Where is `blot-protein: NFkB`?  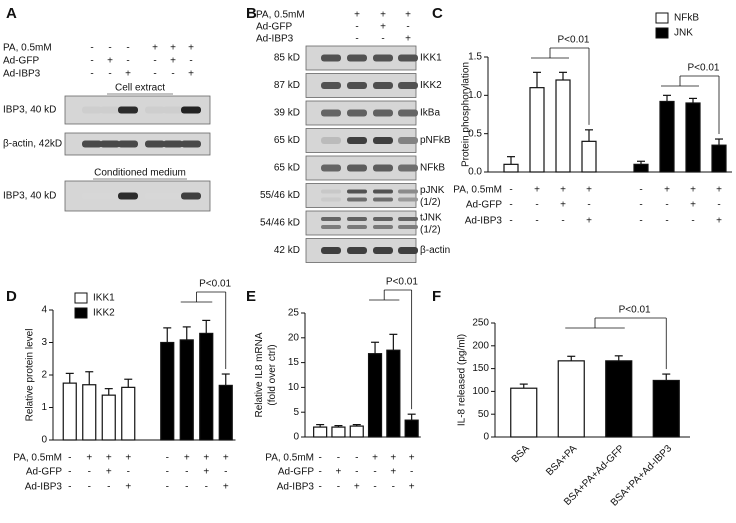 blot-protein: NFkB is located at coordinates (432, 168).